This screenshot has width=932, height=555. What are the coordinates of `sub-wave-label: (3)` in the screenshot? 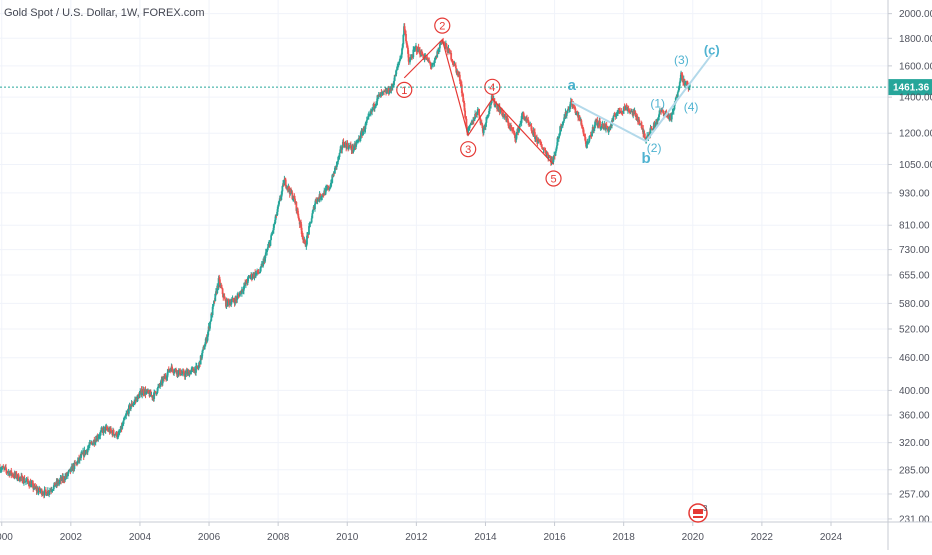 It's located at (681, 60).